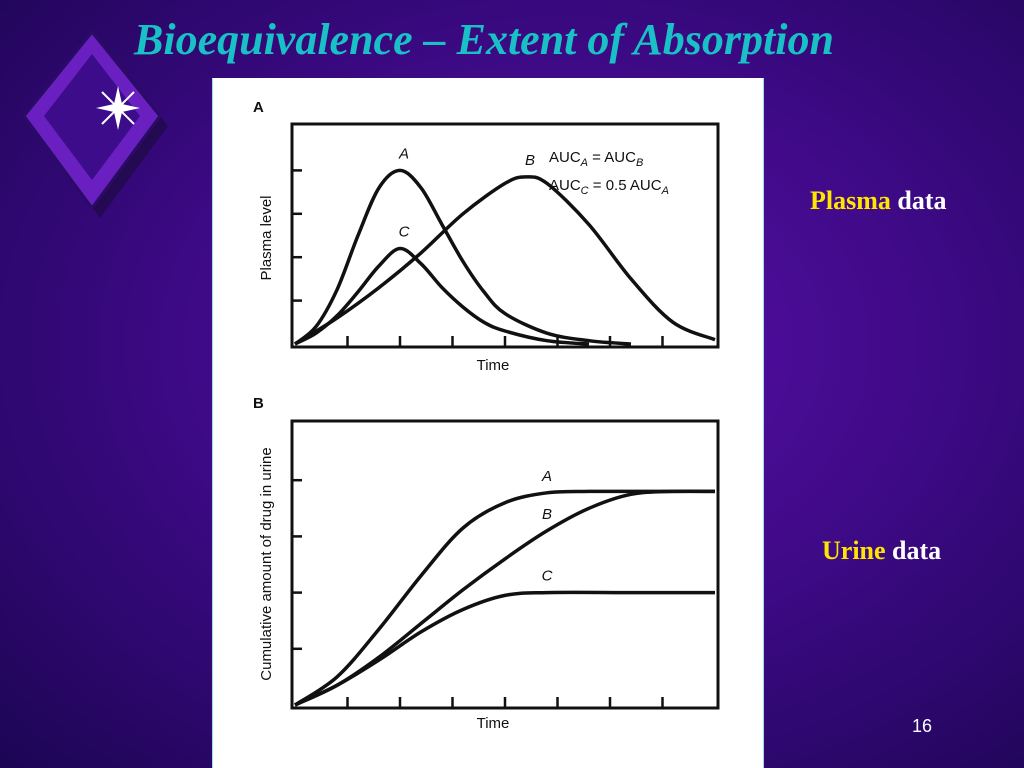 The height and width of the screenshot is (768, 1024). Describe the element at coordinates (484, 39) in the screenshot. I see `slide-title: Bioequivalence – Extent of Absorption` at that location.